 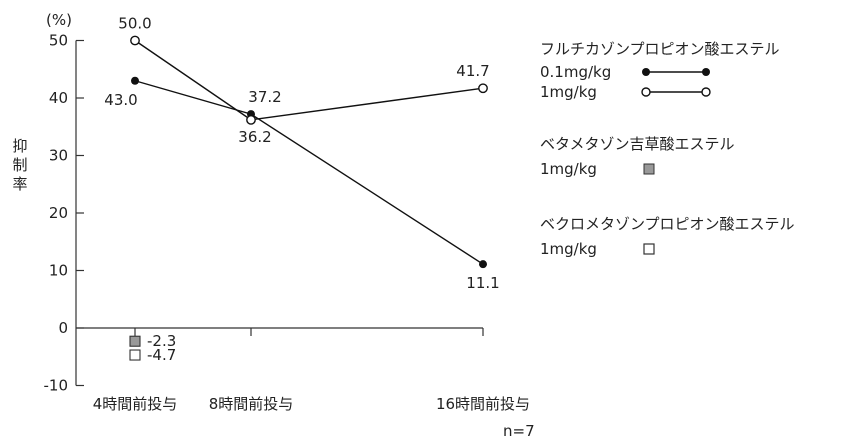 I want to click on data-label: 41.7, so click(x=472, y=71).